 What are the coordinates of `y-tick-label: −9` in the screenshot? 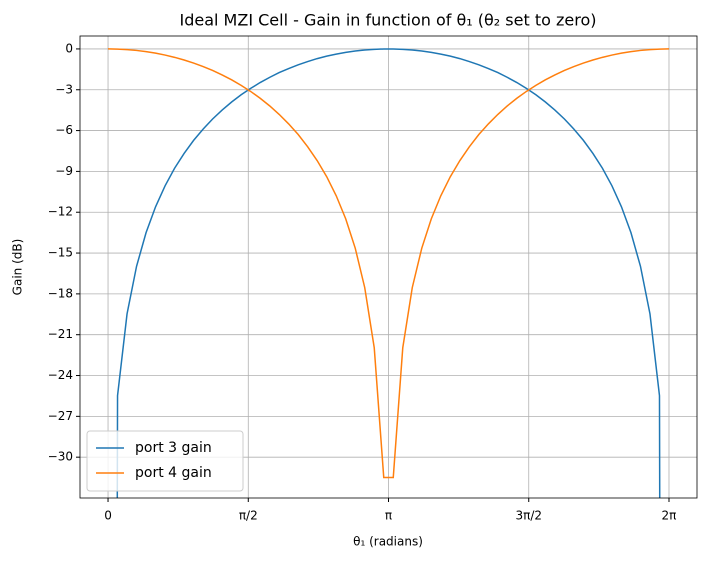 It's located at (64, 171).